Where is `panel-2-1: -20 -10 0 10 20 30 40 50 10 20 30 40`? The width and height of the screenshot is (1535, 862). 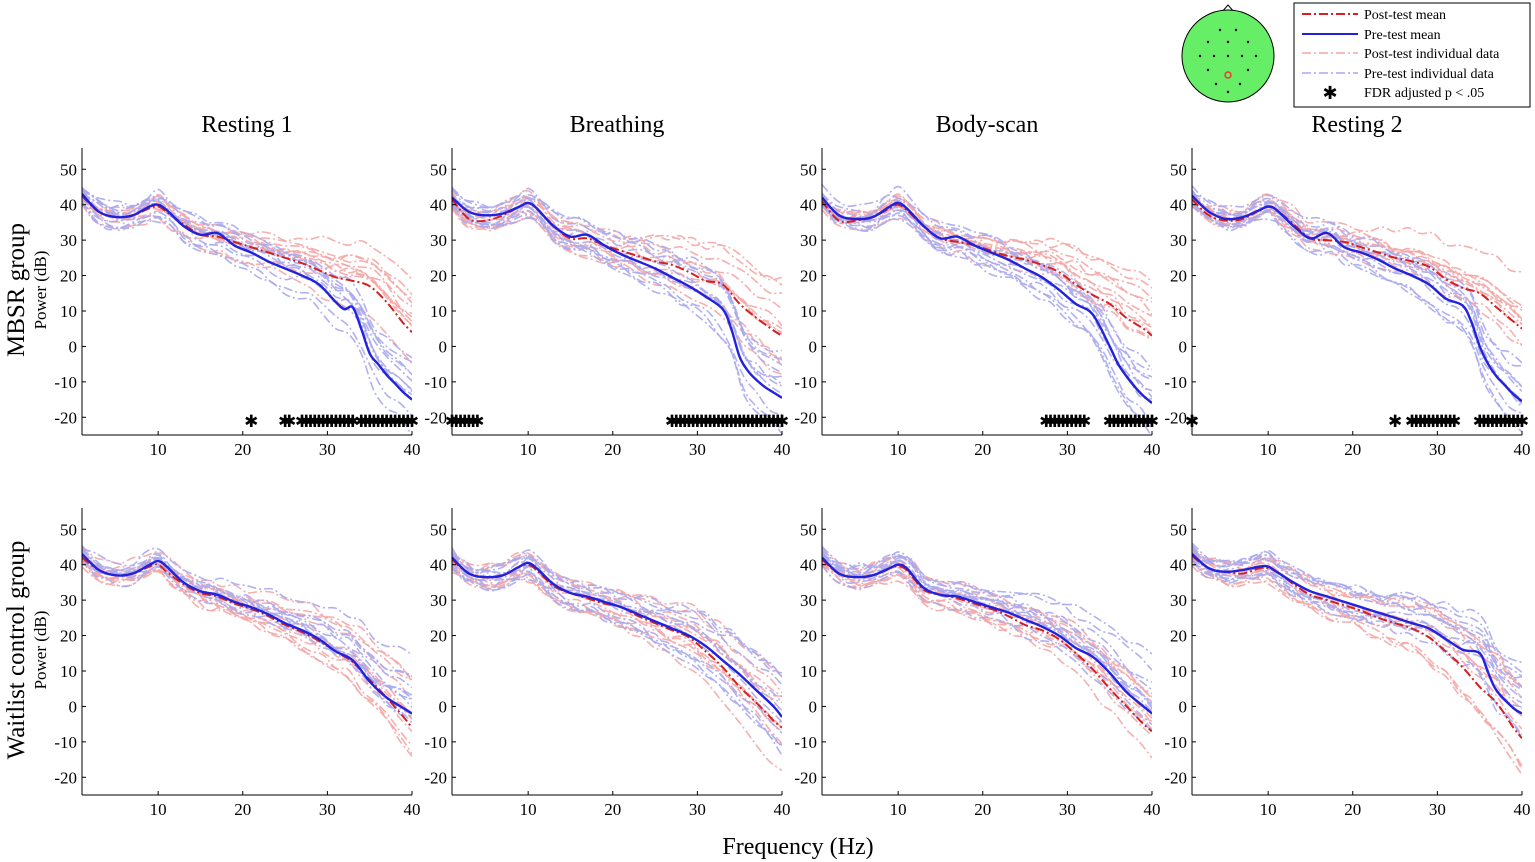
panel-2-1: -20 -10 0 10 20 30 40 50 10 20 30 40 is located at coordinates (237, 663).